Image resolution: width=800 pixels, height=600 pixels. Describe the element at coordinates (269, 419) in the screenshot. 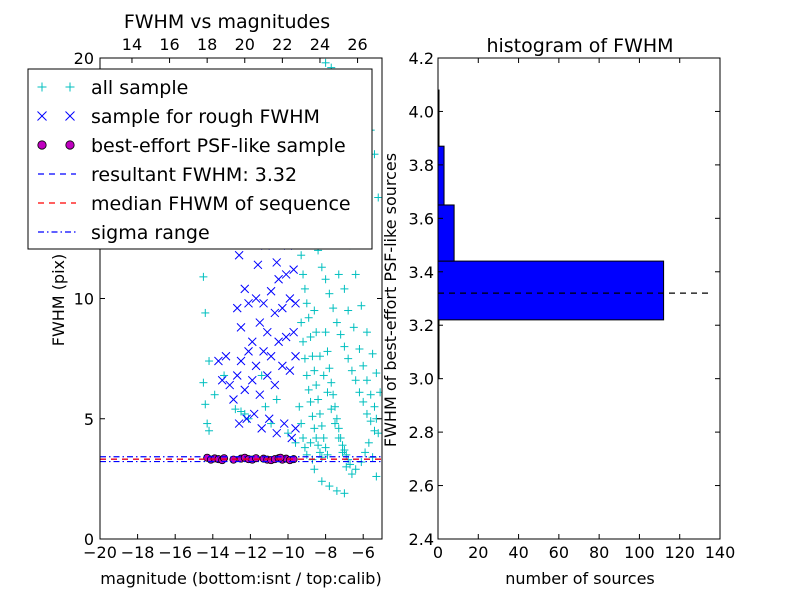

I see `series-1-point-61-b` at that location.